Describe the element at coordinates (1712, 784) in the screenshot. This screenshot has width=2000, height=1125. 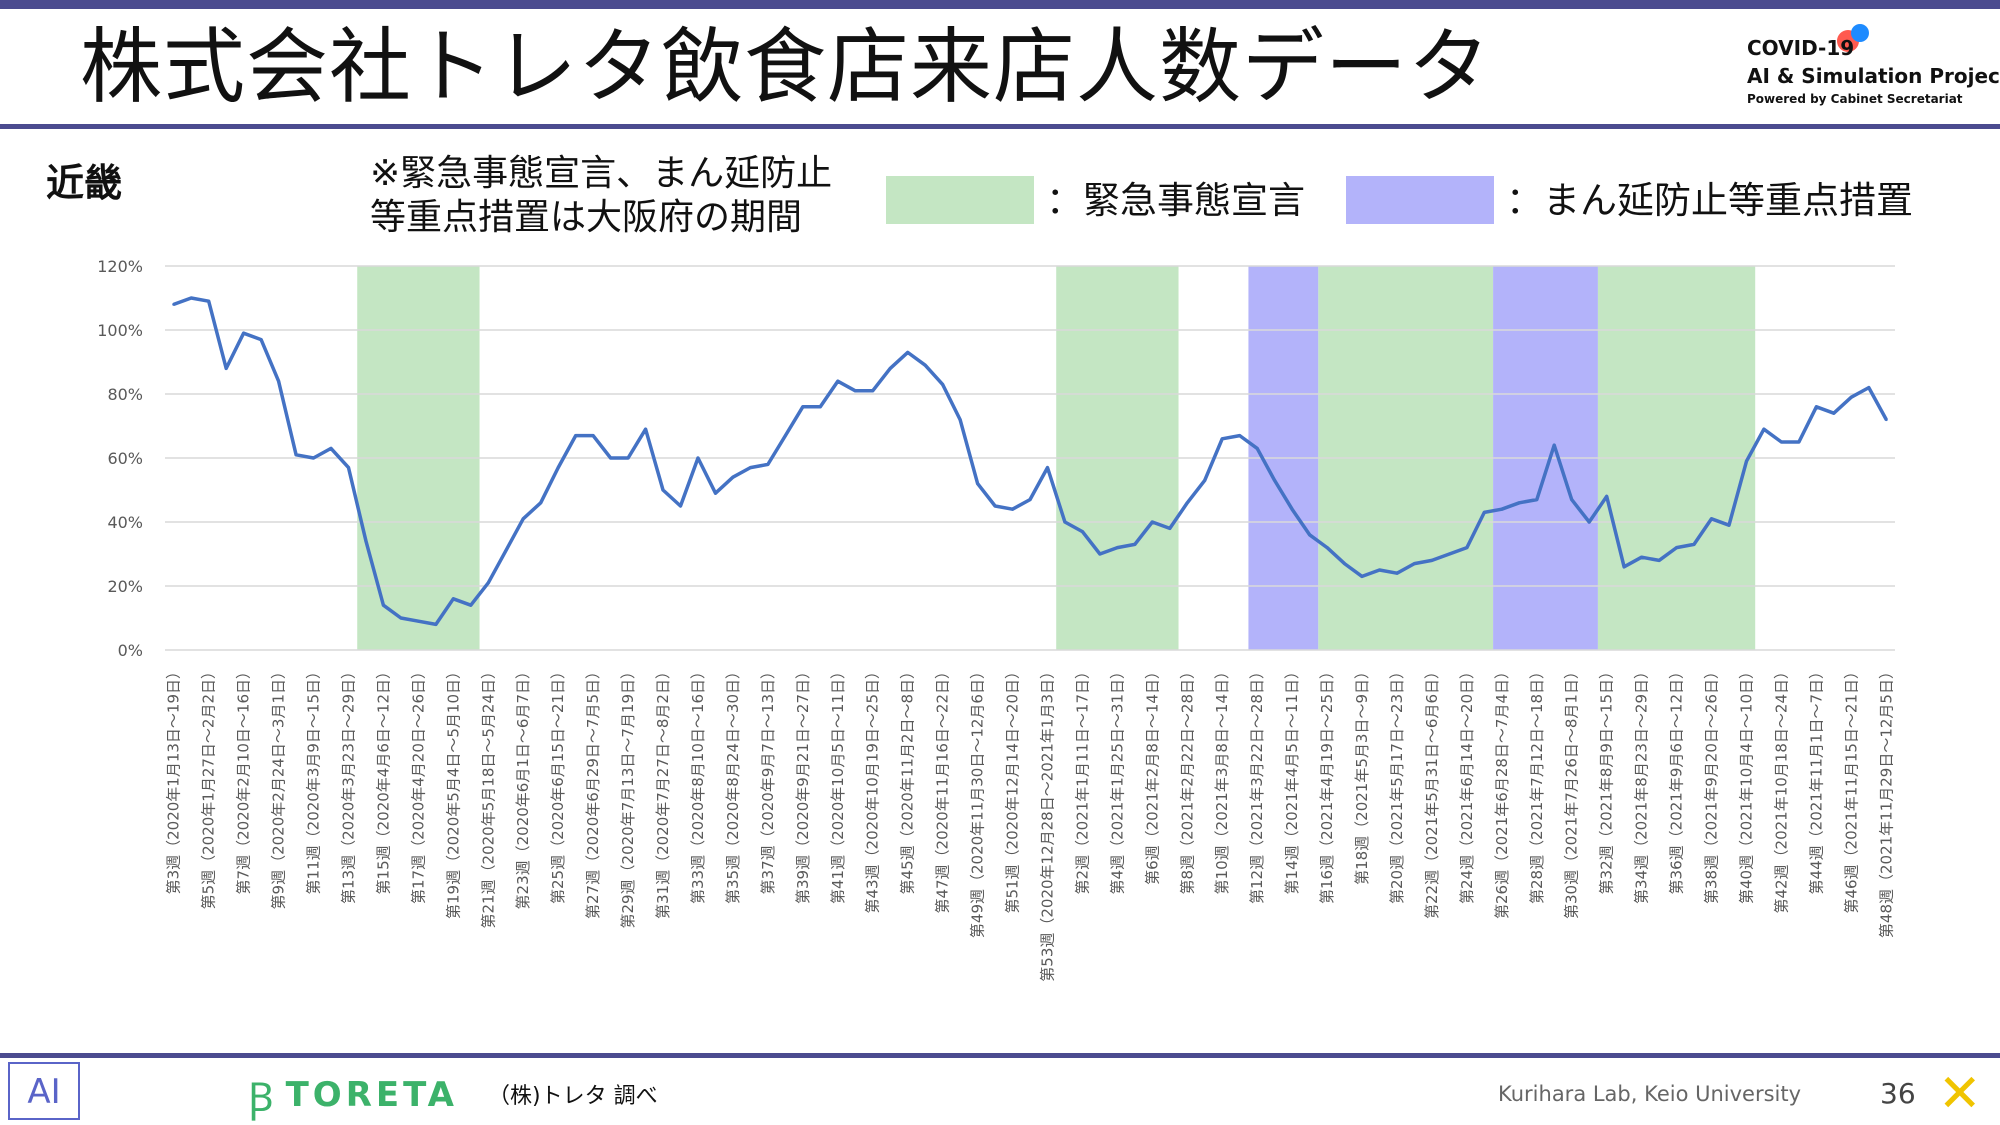
I see `x-tick-label-44: 第38週（2021年9月20日～26日）` at that location.